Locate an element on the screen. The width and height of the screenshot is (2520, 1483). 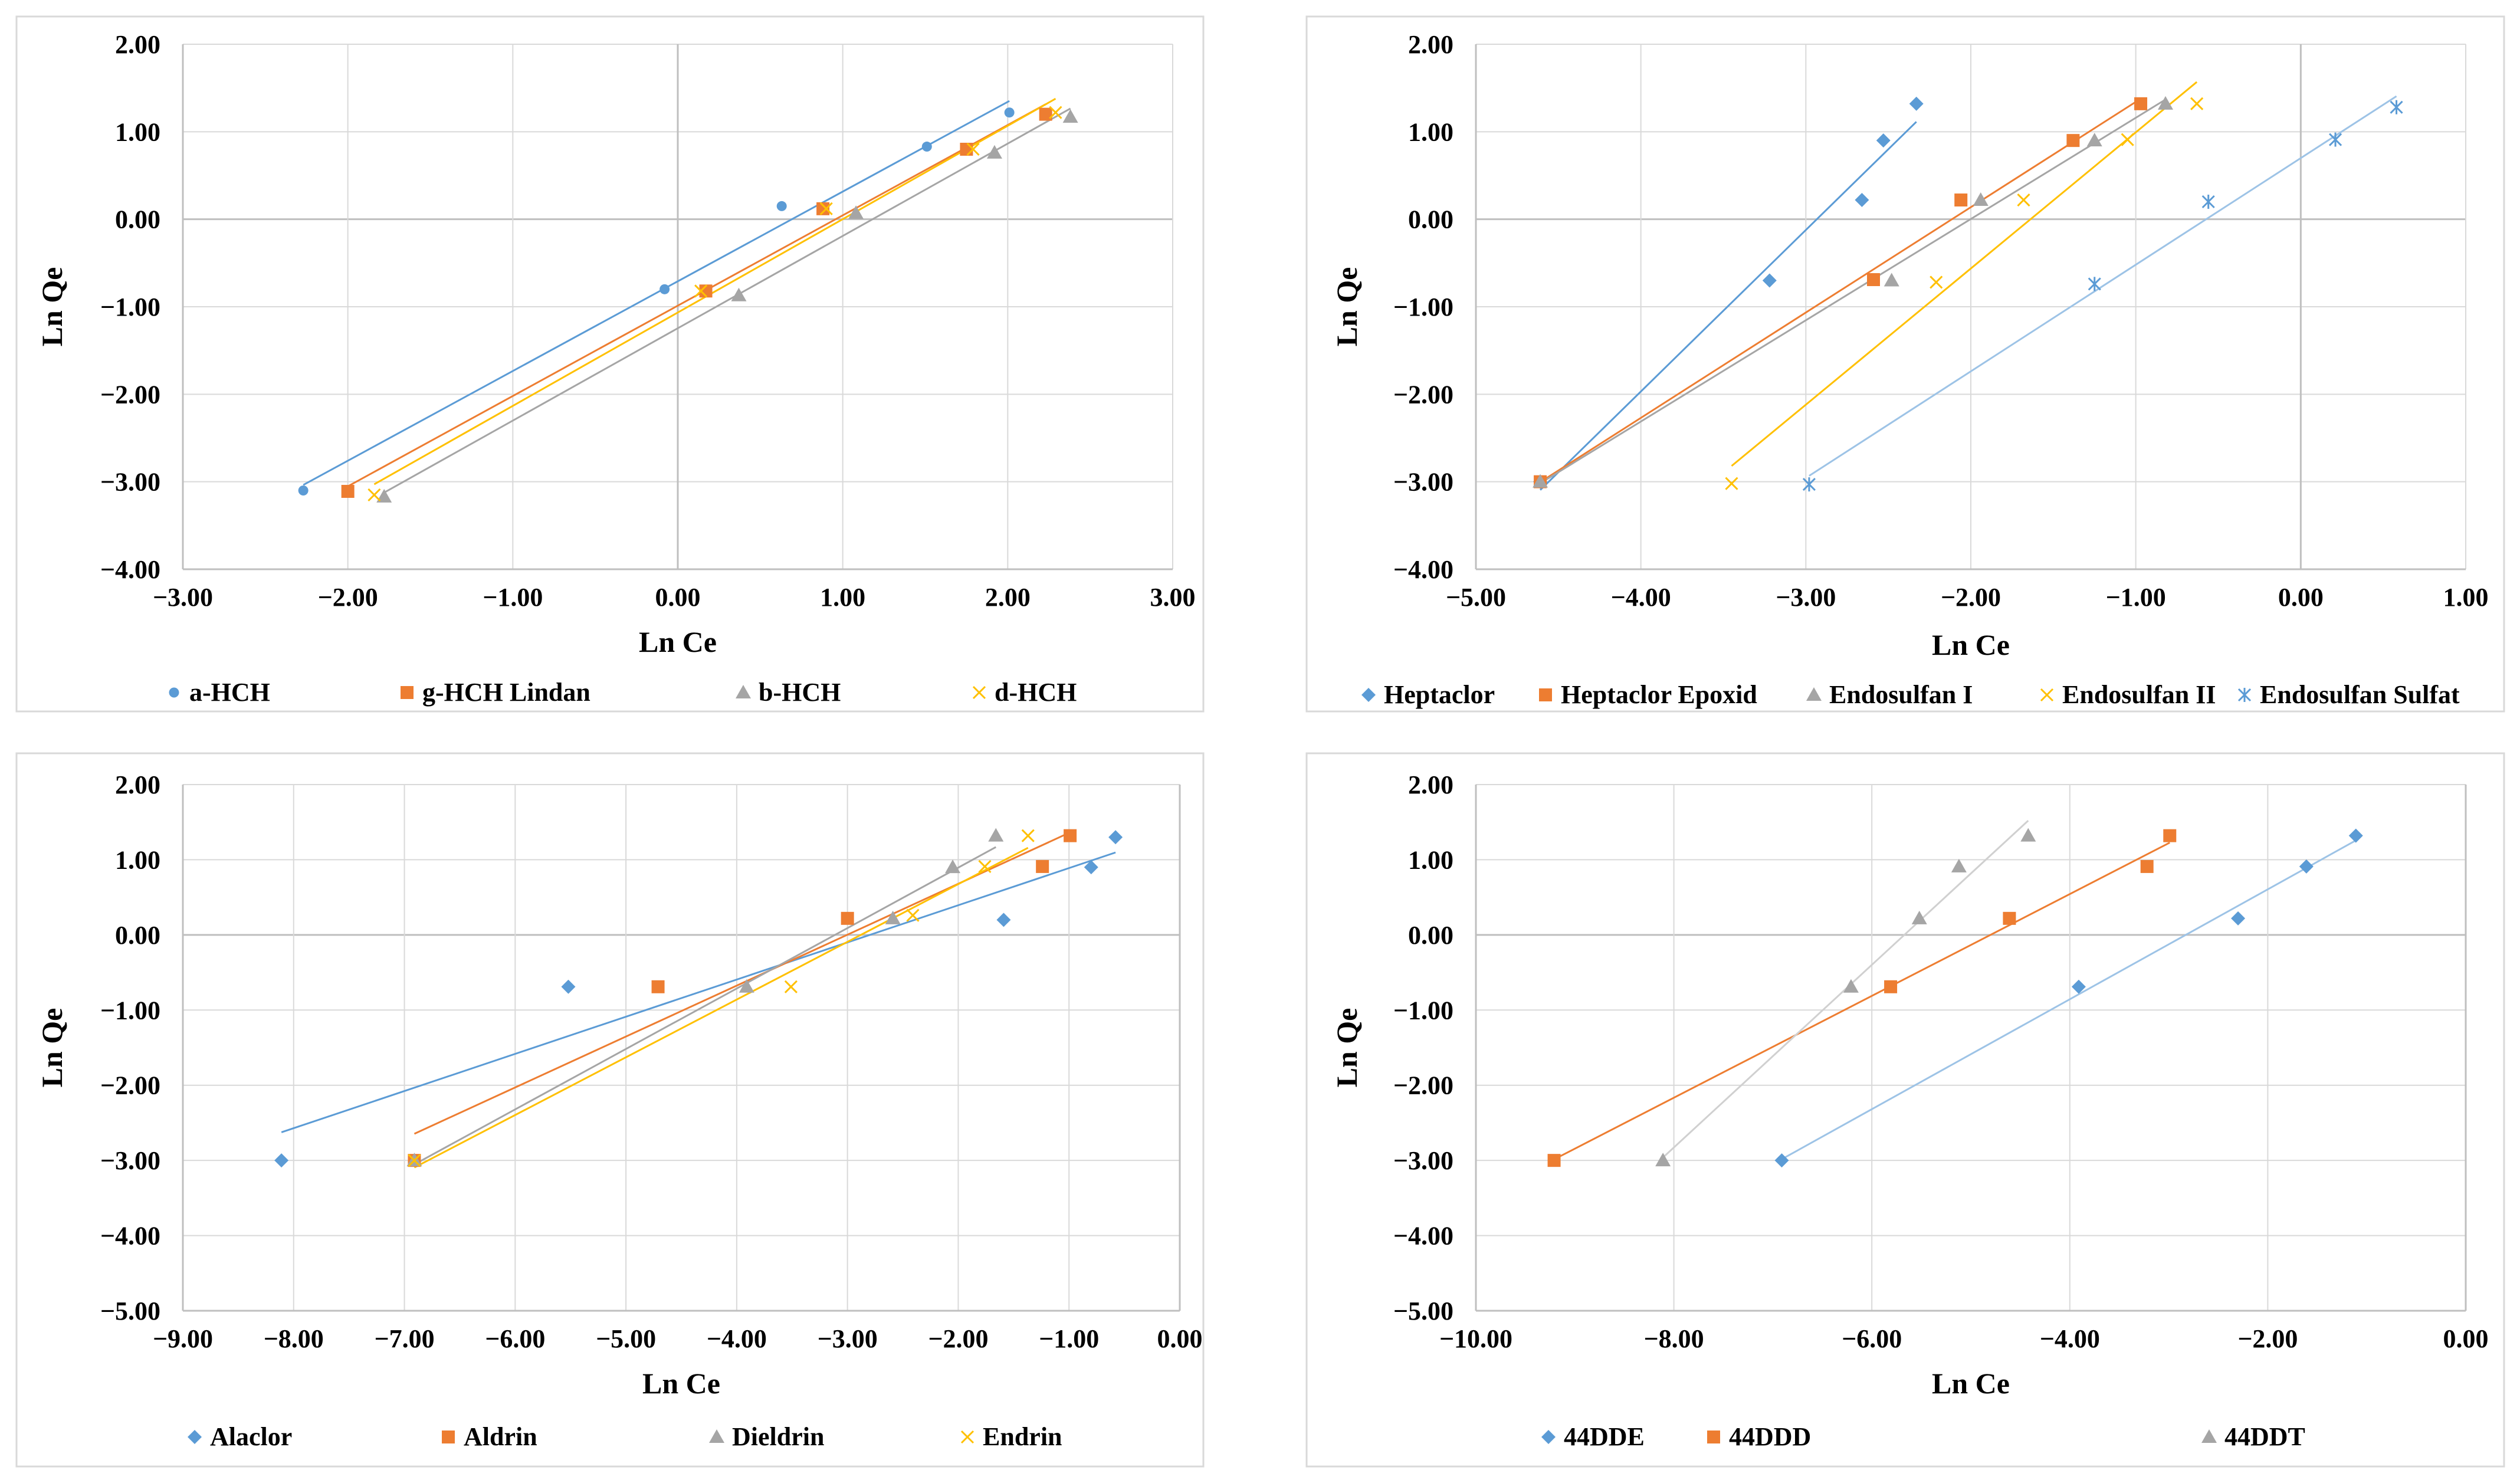
legend-label-g-hch-lindan: g-HCH Lindan is located at coordinates (506, 692).